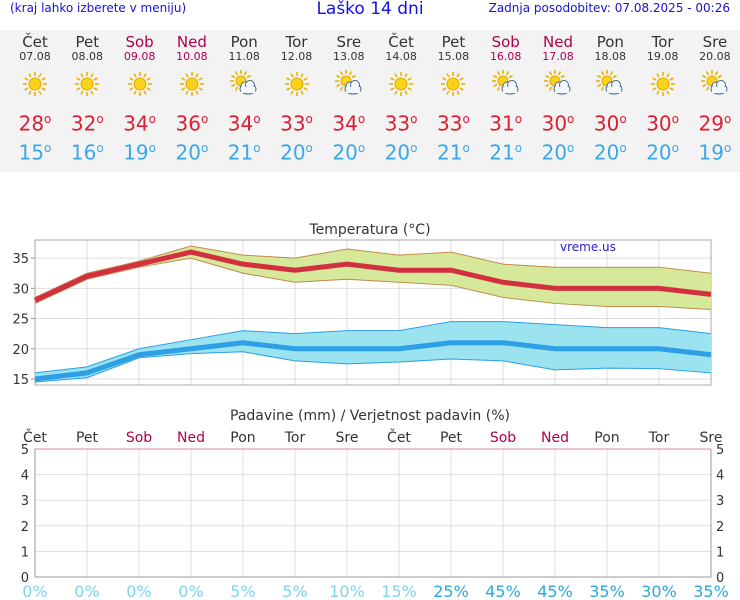 Image resolution: width=740 pixels, height=600 pixels. What do you see at coordinates (242, 591) in the screenshot?
I see `precipitation-probability-label: 5%` at bounding box center [242, 591].